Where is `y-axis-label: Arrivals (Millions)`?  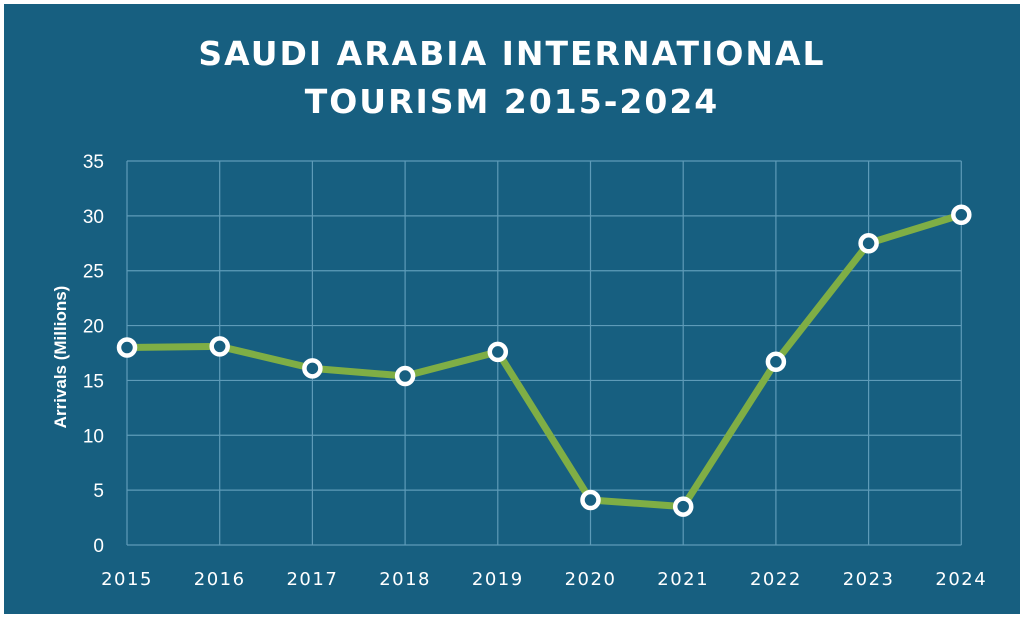 y-axis-label: Arrivals (Millions) is located at coordinates (60, 357).